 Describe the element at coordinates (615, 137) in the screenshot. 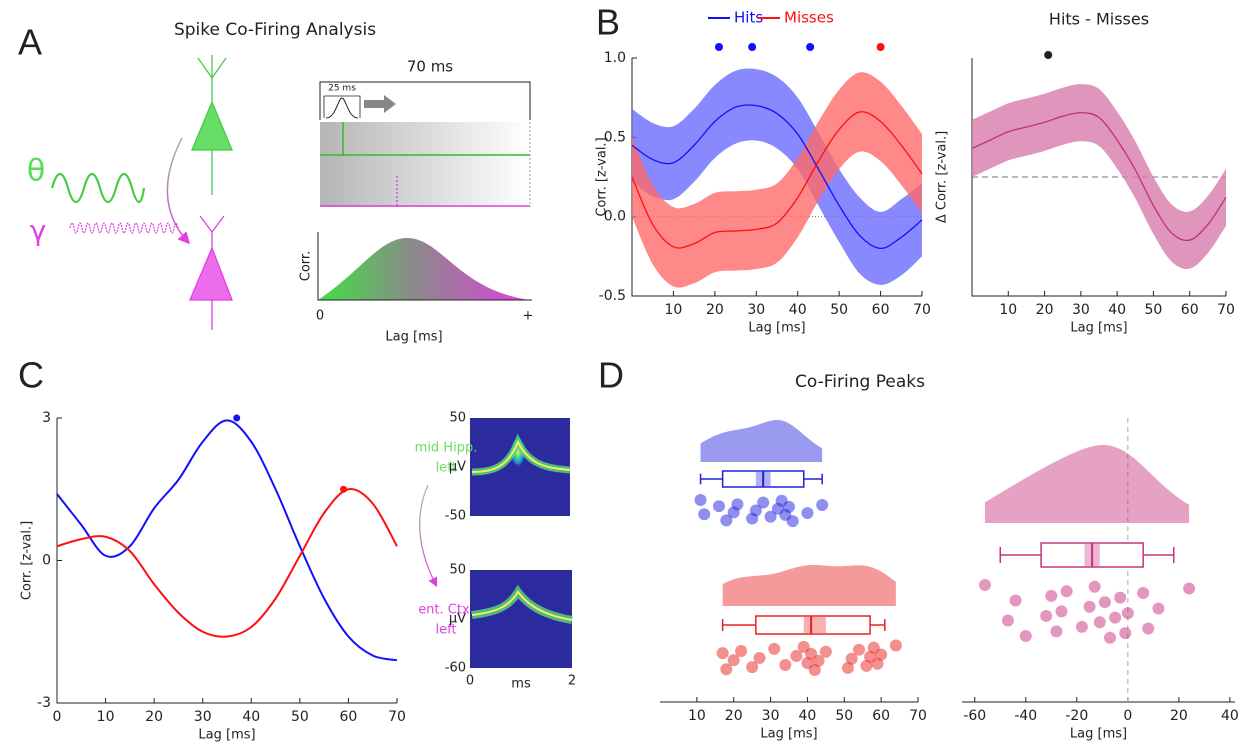

I see `y-tick-label: 0.5` at that location.